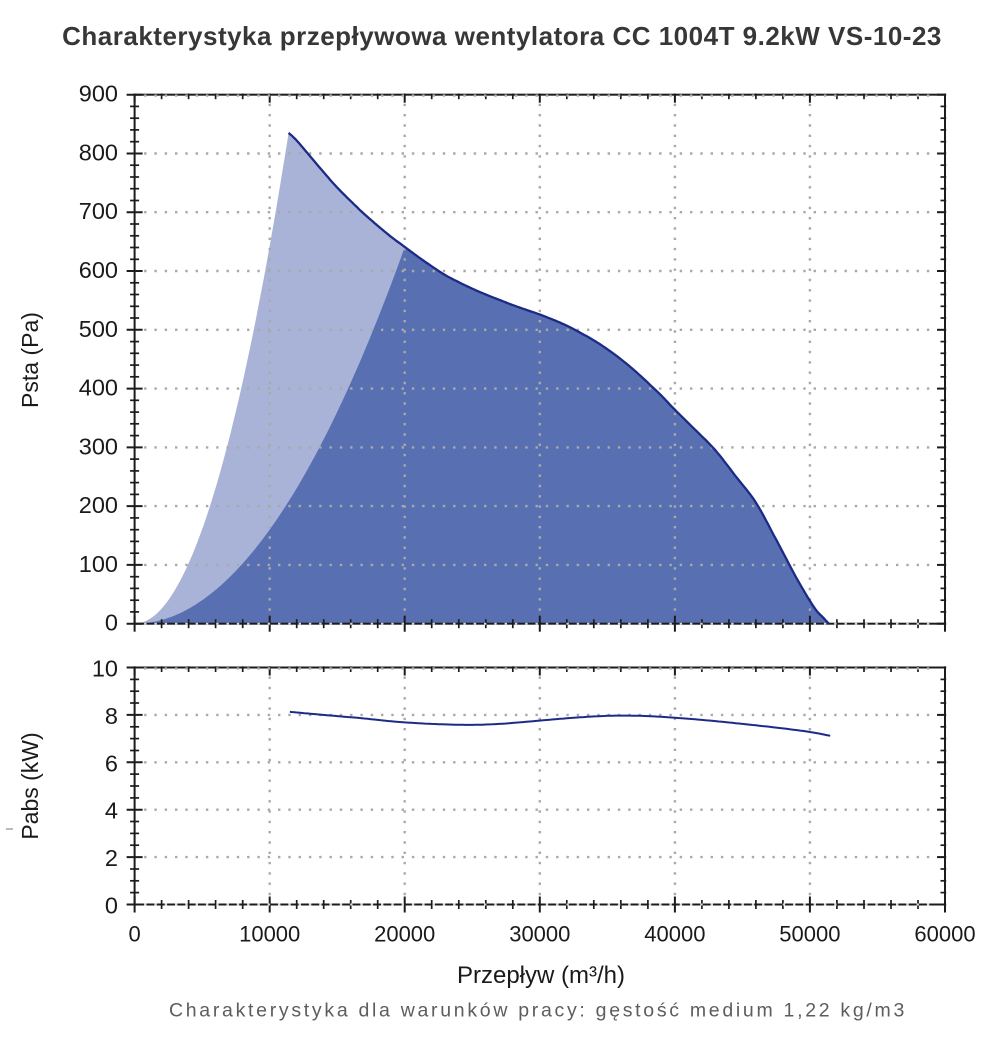 Image resolution: width=1000 pixels, height=1062 pixels. I want to click on svg-text: 6, so click(111, 763).